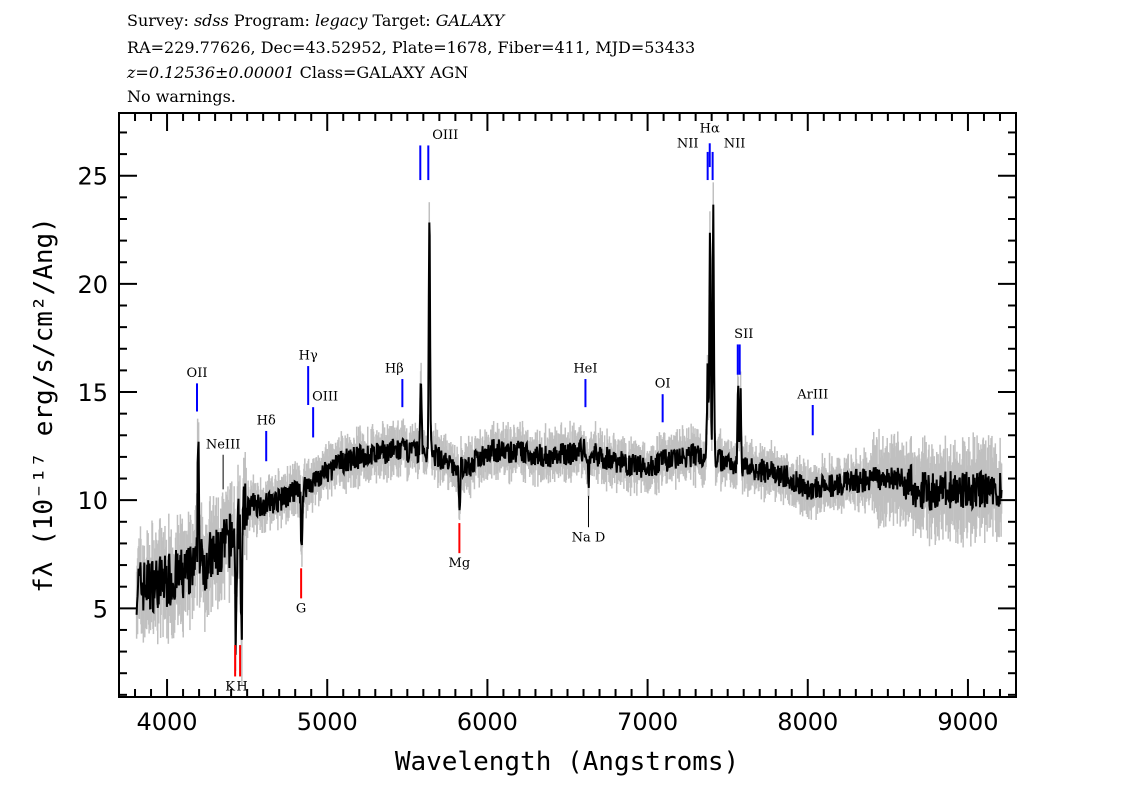 The height and width of the screenshot is (810, 1134). I want to click on line-label: Hα, so click(710, 128).